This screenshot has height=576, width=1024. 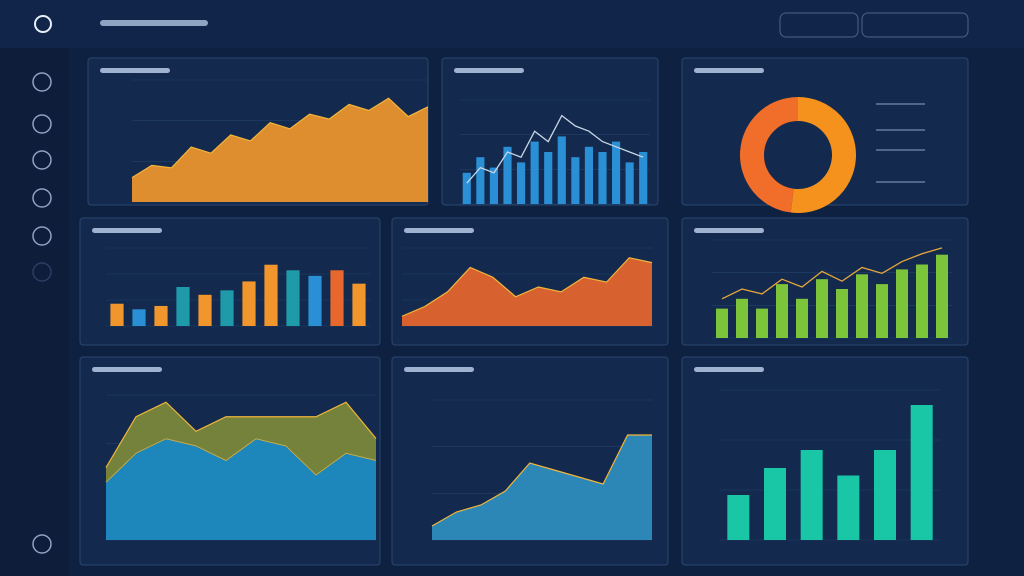 What do you see at coordinates (154, 23) in the screenshot?
I see `title-placeholder` at bounding box center [154, 23].